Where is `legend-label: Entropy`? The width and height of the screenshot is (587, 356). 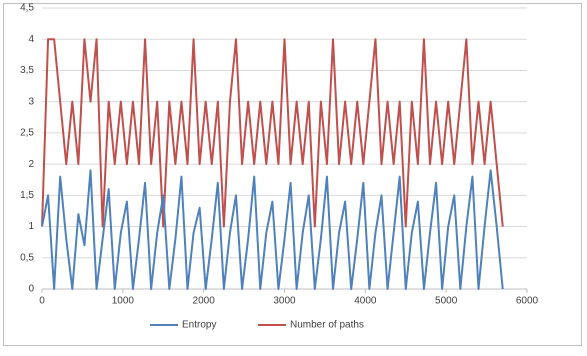 legend-label: Entropy is located at coordinates (199, 325).